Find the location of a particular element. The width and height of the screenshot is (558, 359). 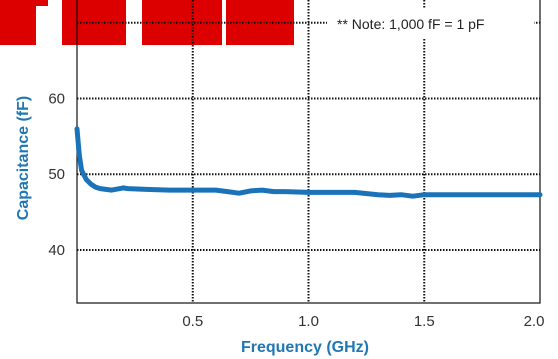

x-axis-title: Frequency (GHz) is located at coordinates (305, 347).